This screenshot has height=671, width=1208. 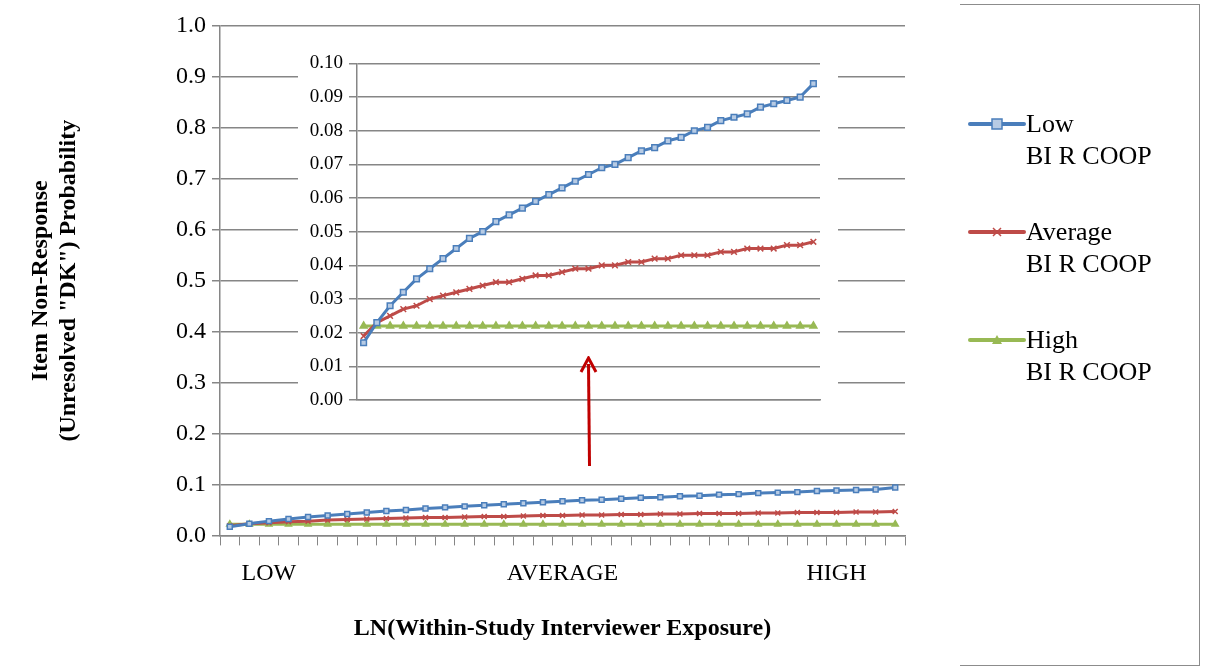 What do you see at coordinates (326, 163) in the screenshot?
I see `y-tick-label: 0.07` at bounding box center [326, 163].